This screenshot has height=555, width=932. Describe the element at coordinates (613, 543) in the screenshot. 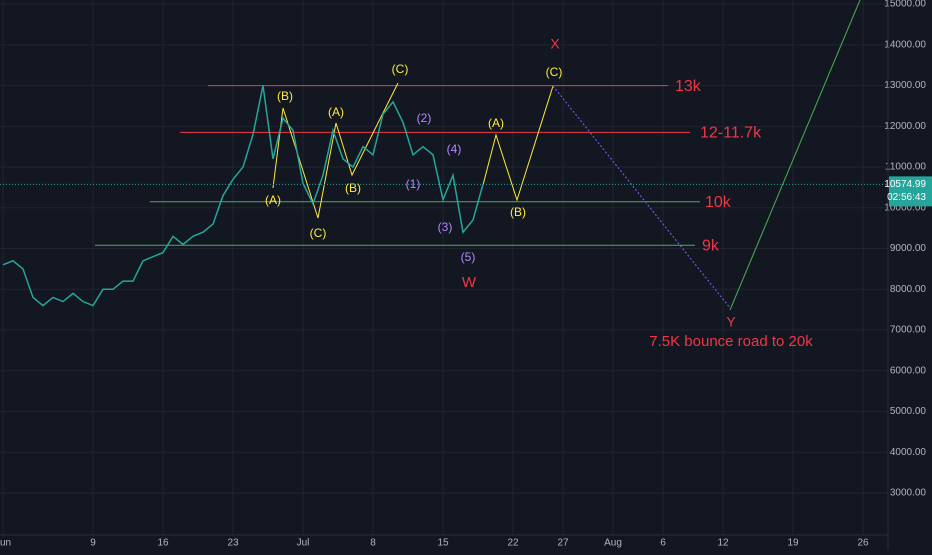

I see `x-tick-label: Aug` at that location.